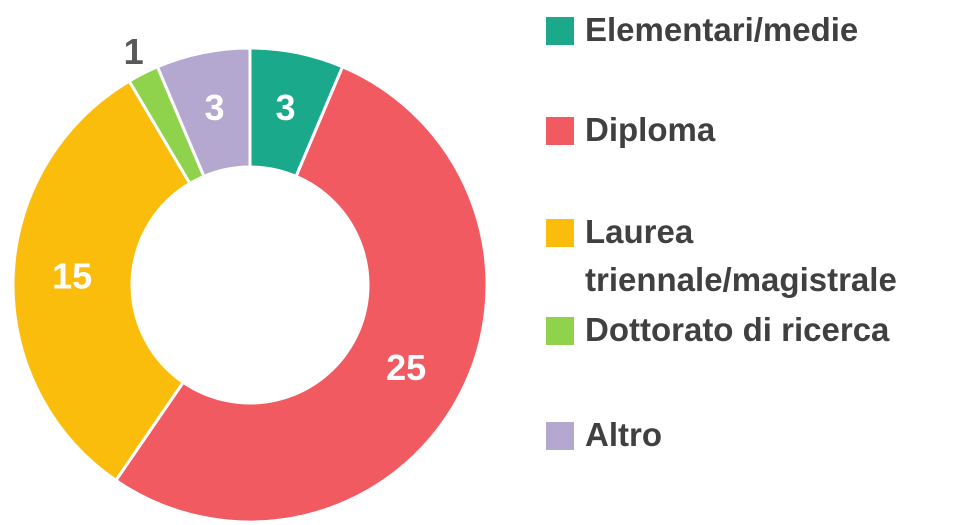 This screenshot has height=525, width=964. Describe the element at coordinates (752, 130) in the screenshot. I see `legend-entry: Diploma` at that location.